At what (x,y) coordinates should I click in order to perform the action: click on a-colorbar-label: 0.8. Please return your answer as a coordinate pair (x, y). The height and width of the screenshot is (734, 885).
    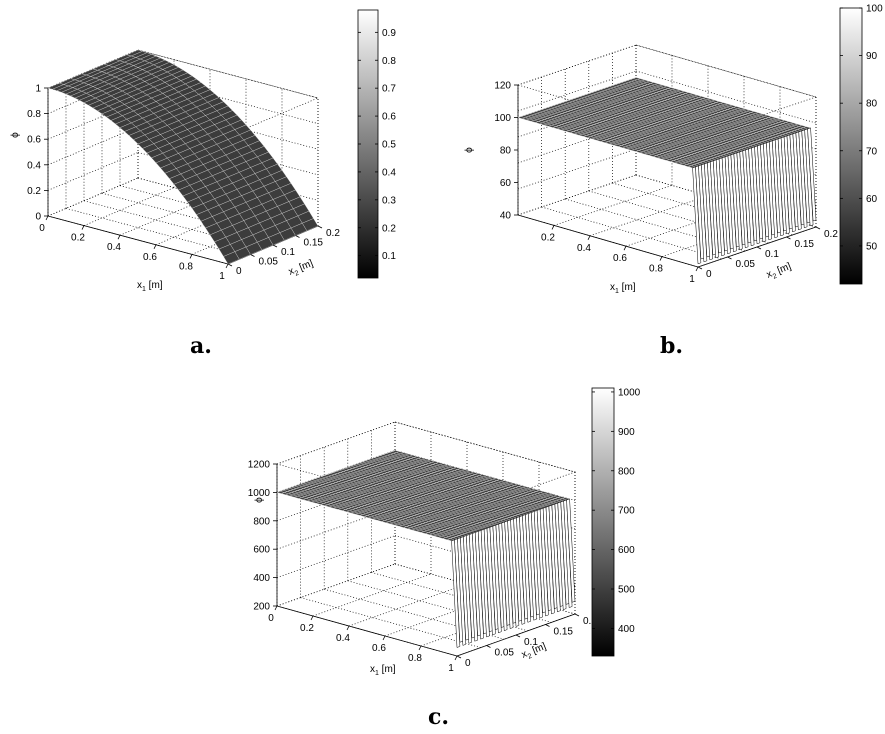
    Looking at the image, I should click on (389, 61).